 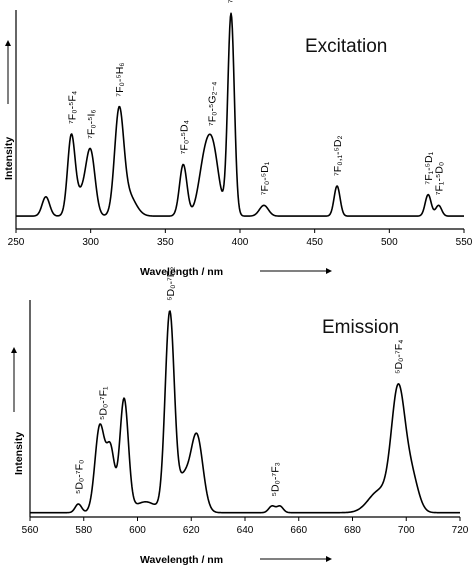 What do you see at coordinates (314, 242) in the screenshot?
I see `excitation-x-tick-label: 450` at bounding box center [314, 242].